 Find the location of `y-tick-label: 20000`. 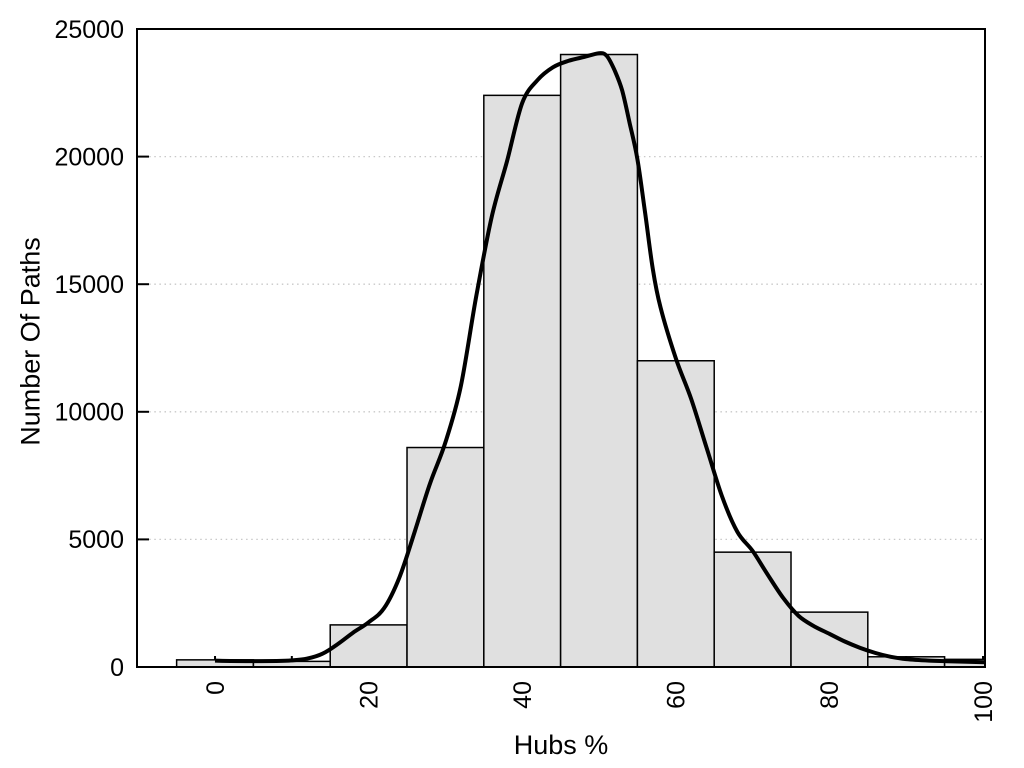

y-tick-label: 20000 is located at coordinates (89, 157).